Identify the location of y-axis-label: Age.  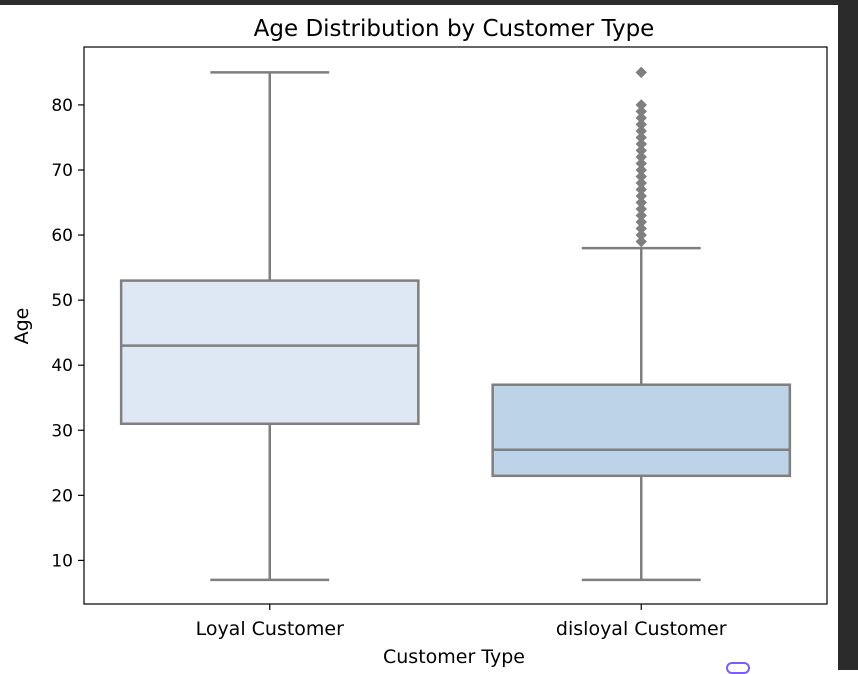
(22, 326).